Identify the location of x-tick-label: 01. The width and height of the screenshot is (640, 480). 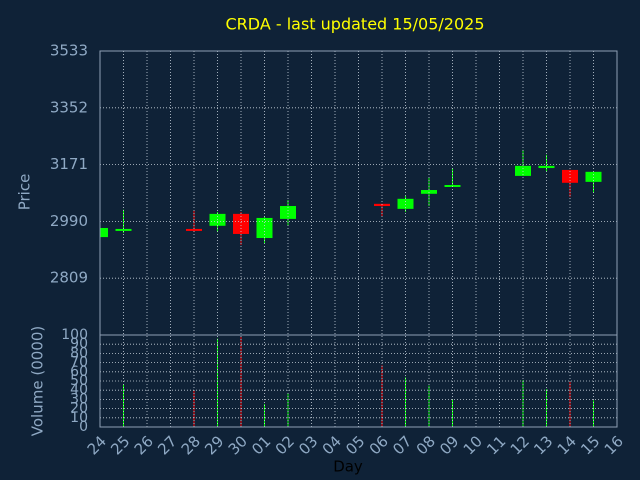
(261, 445).